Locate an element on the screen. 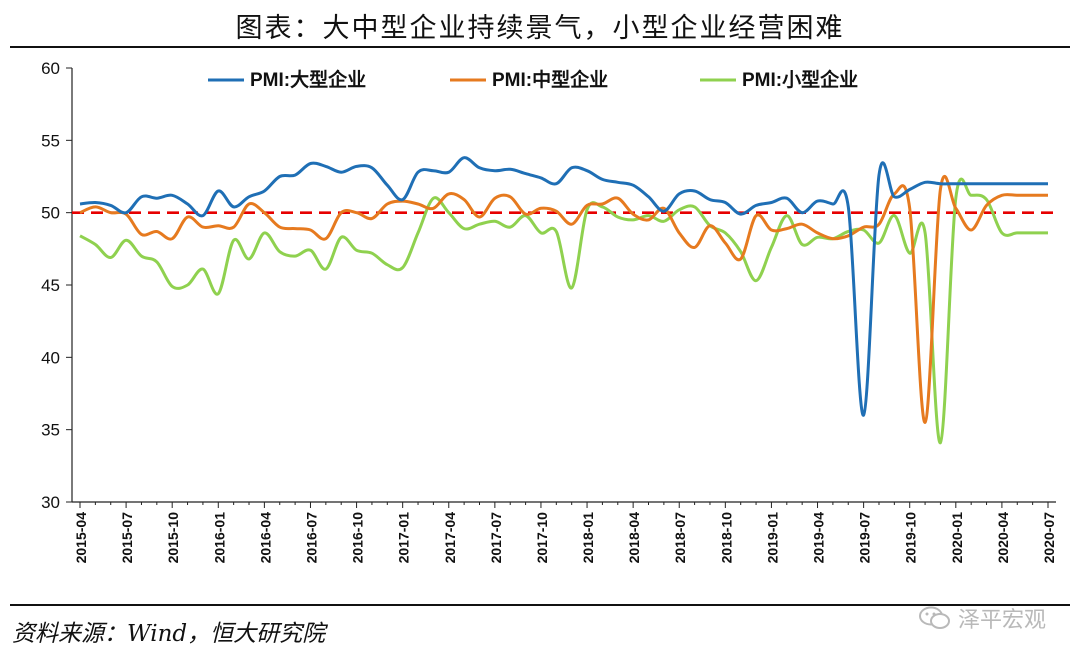 This screenshot has height=662, width=1080. legend-label-1: PMI:中型企业 is located at coordinates (550, 79).